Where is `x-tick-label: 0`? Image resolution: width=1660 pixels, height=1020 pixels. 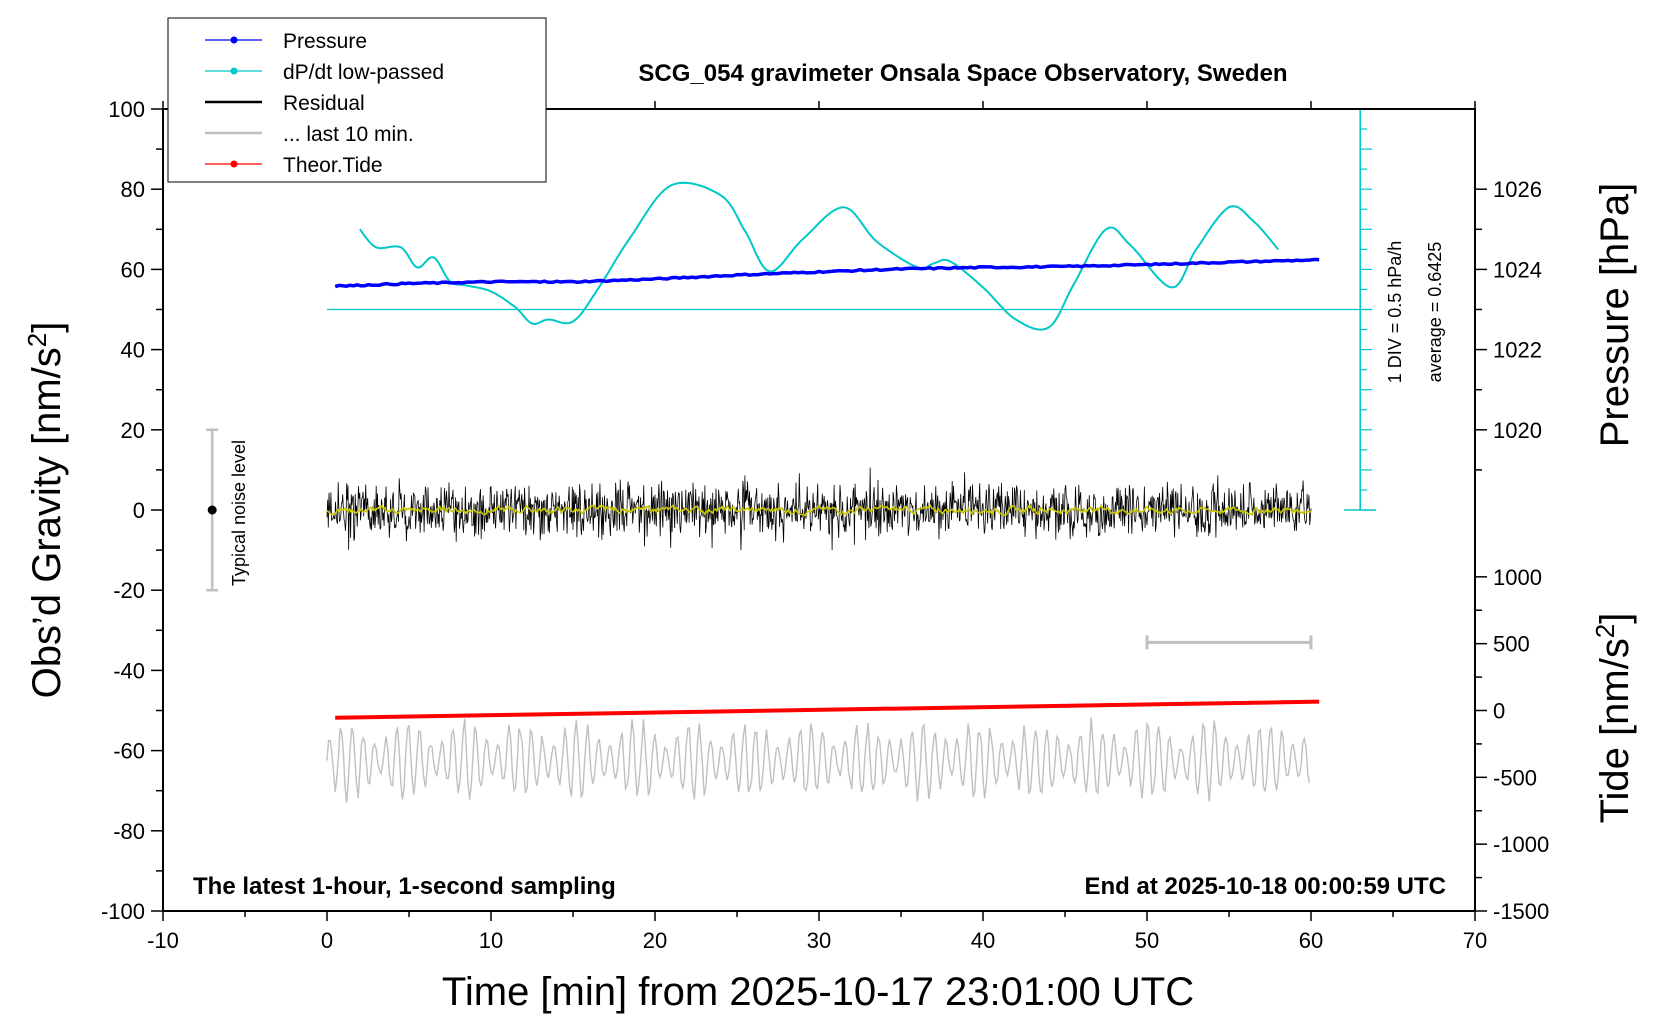 x-tick-label: 0 is located at coordinates (327, 940).